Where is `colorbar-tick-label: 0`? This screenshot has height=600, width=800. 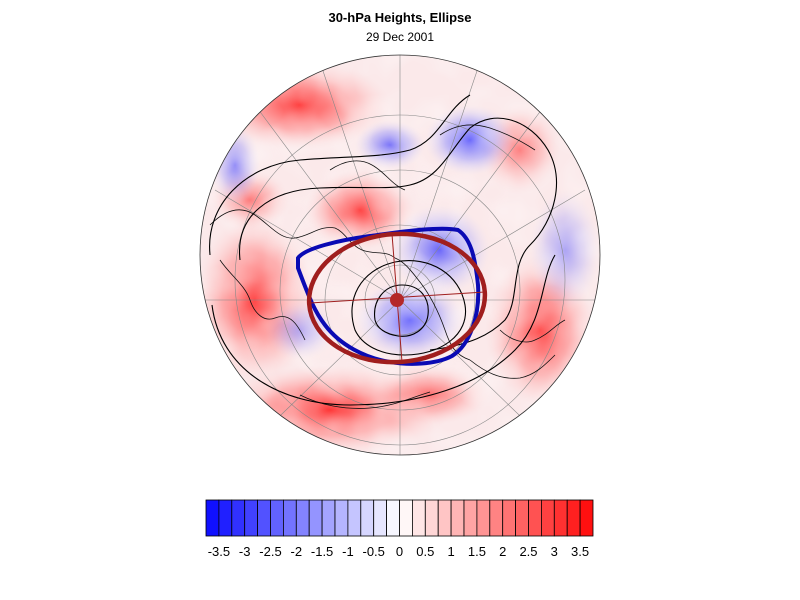 colorbar-tick-label: 0 is located at coordinates (399, 551).